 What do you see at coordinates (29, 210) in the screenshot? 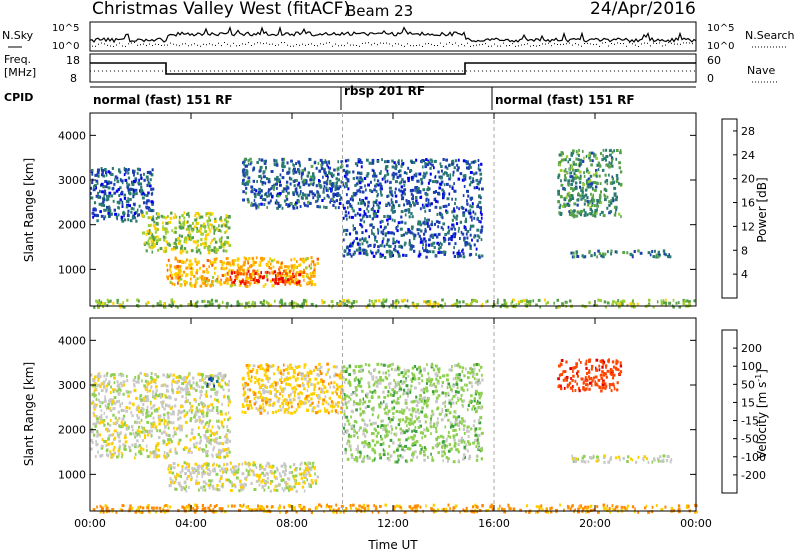
I see `power-ylabel: Slant Range [km]` at bounding box center [29, 210].